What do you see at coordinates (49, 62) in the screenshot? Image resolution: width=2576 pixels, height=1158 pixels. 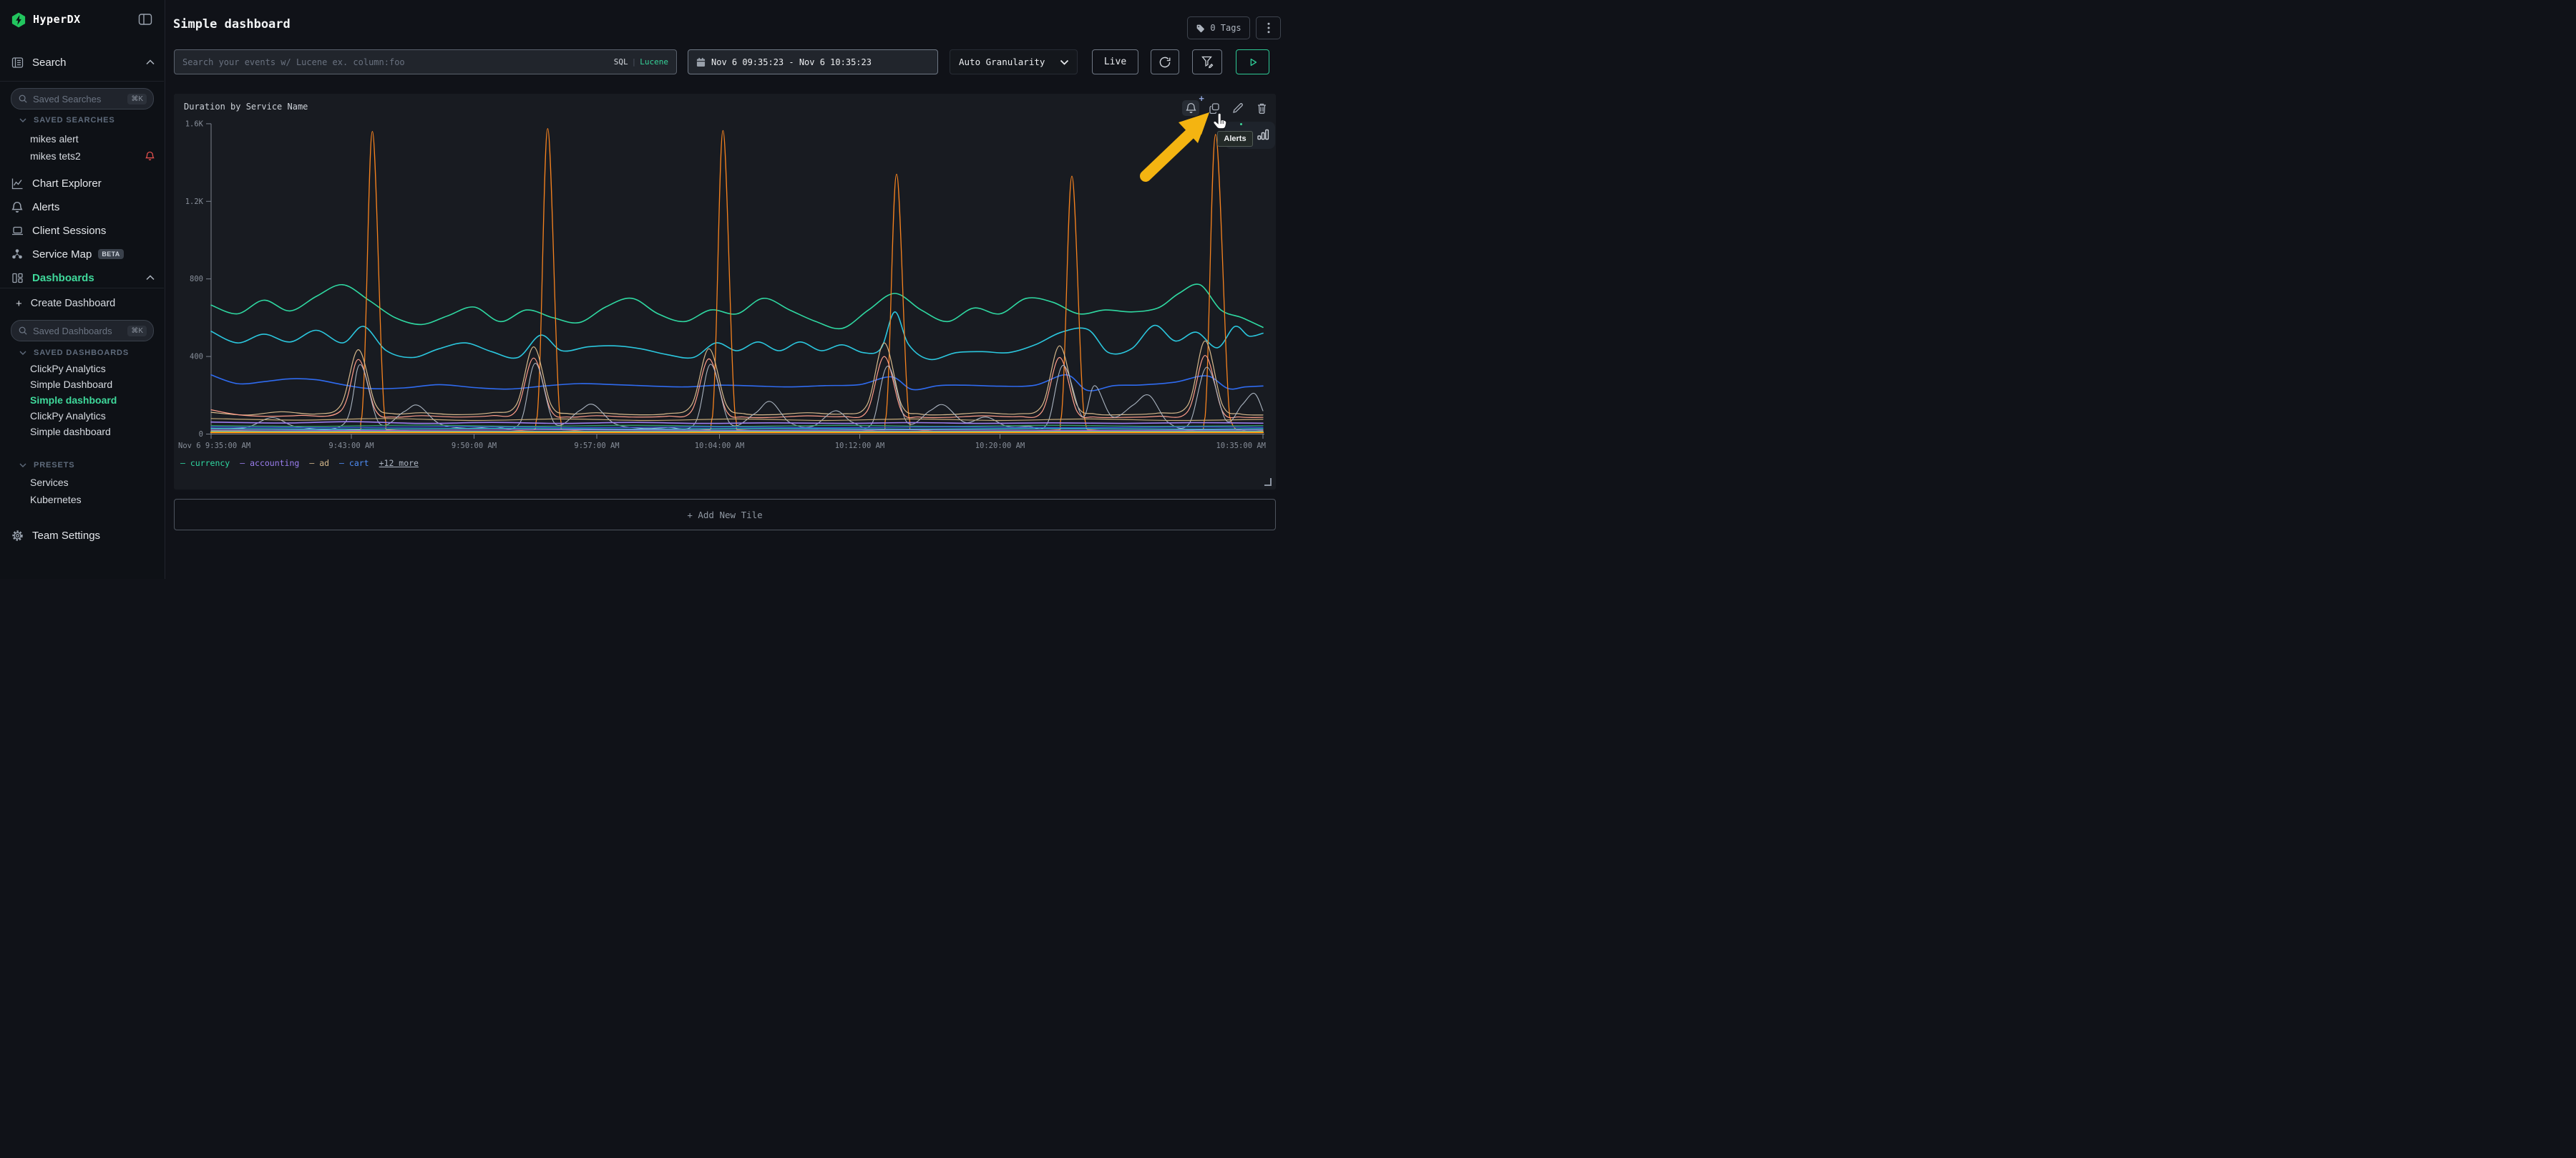 I see `sidebar-item-label: Search` at bounding box center [49, 62].